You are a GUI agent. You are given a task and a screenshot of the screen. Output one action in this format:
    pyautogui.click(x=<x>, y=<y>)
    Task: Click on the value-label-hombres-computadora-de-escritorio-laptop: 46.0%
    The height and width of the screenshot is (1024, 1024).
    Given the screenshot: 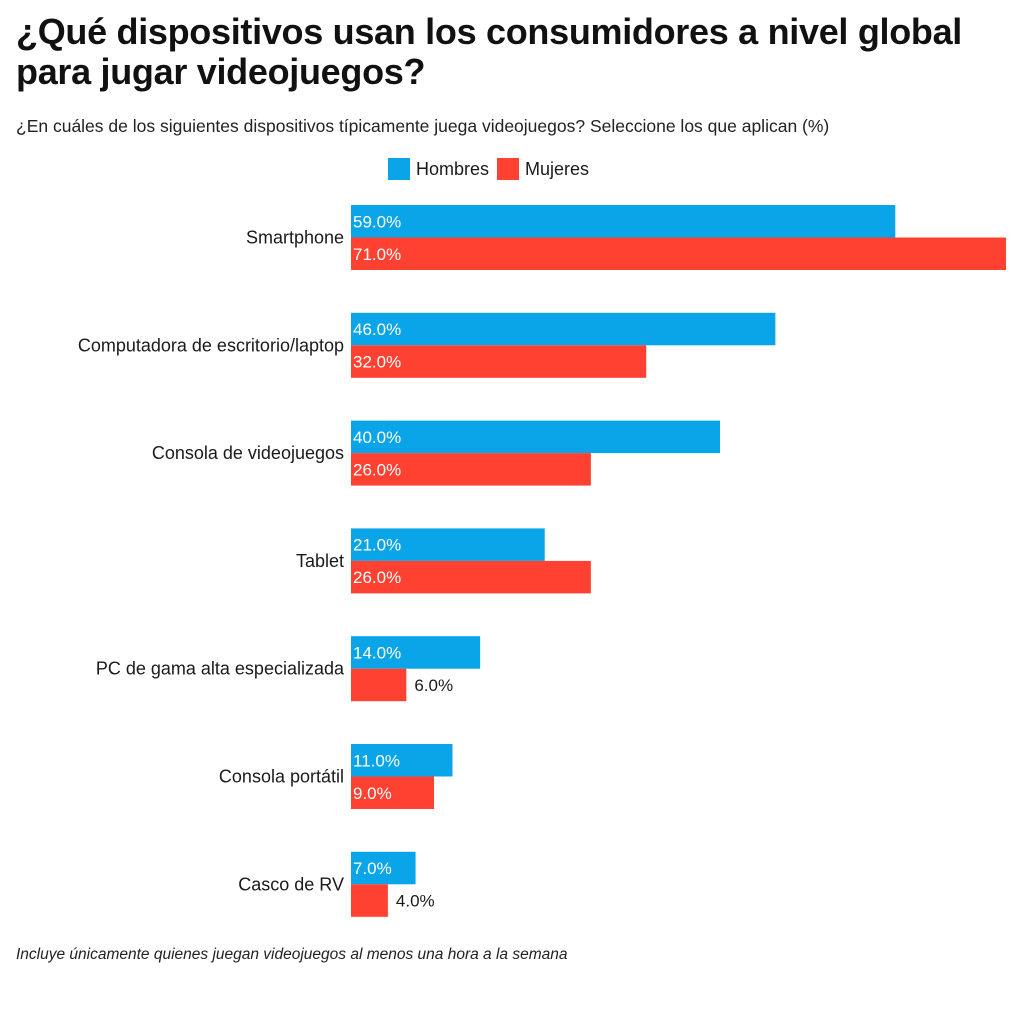 What is the action you would take?
    pyautogui.click(x=377, y=329)
    